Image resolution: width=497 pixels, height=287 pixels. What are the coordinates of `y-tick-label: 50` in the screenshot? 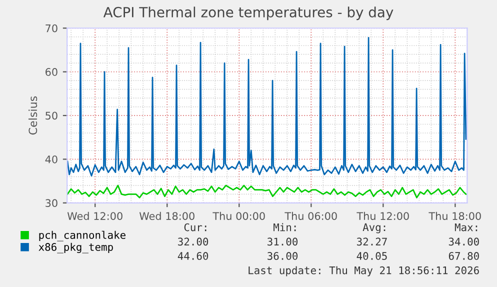 It's located at (52, 116).